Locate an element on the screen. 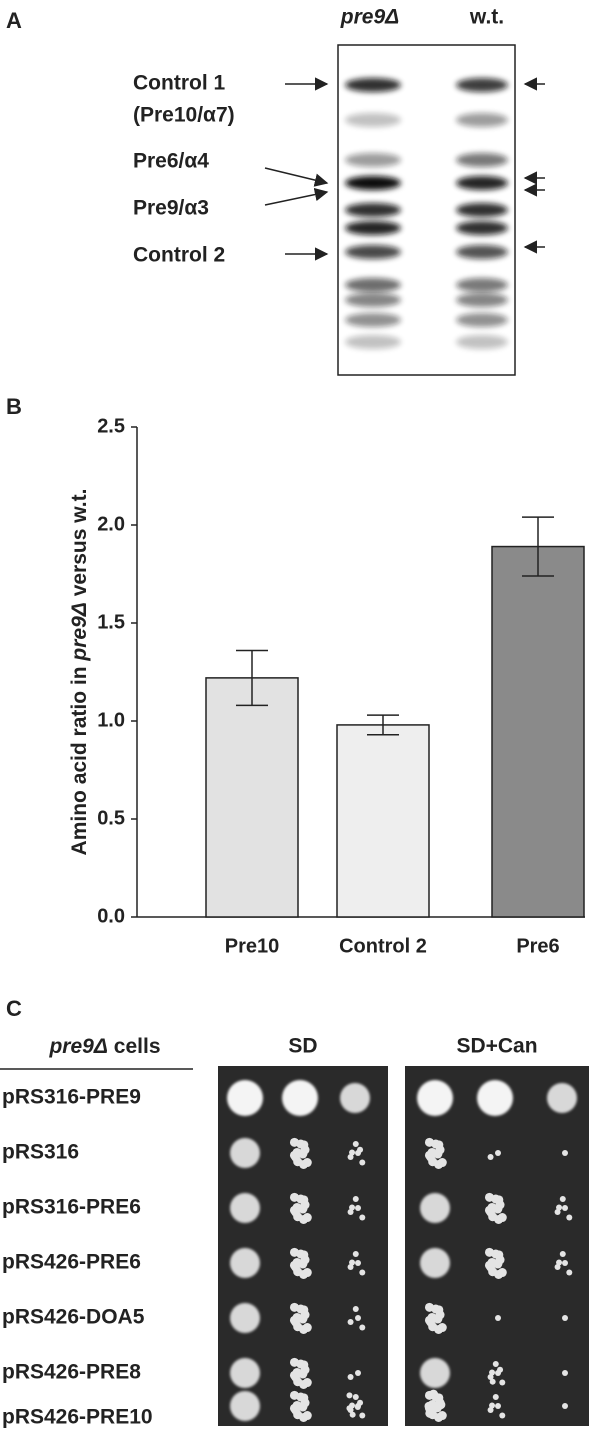  y-label-part: versus w.t. is located at coordinates (79, 546).